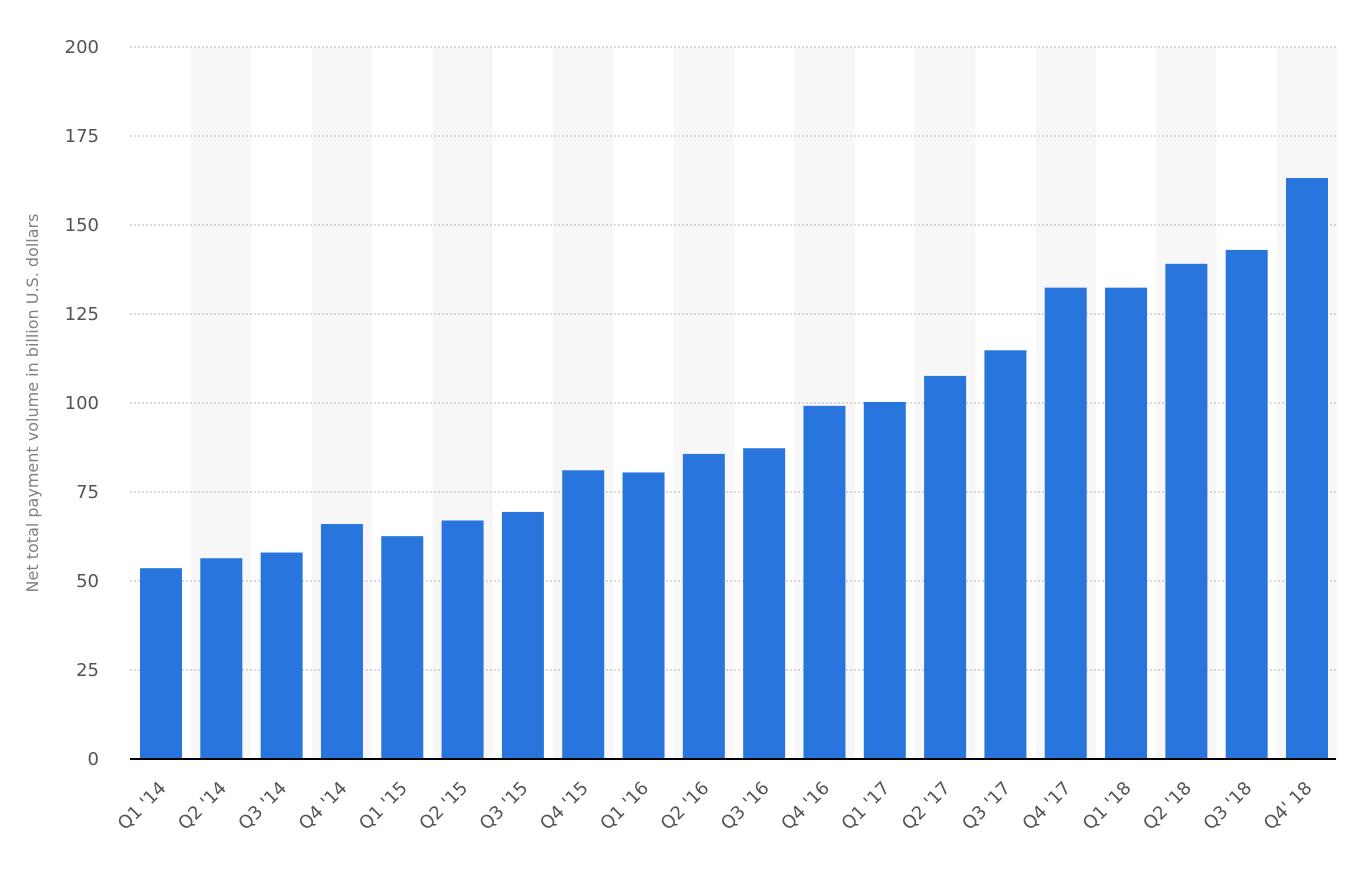 This screenshot has height=882, width=1364. Describe the element at coordinates (624, 806) in the screenshot. I see `x-tick-label: Q1 '16` at that location.